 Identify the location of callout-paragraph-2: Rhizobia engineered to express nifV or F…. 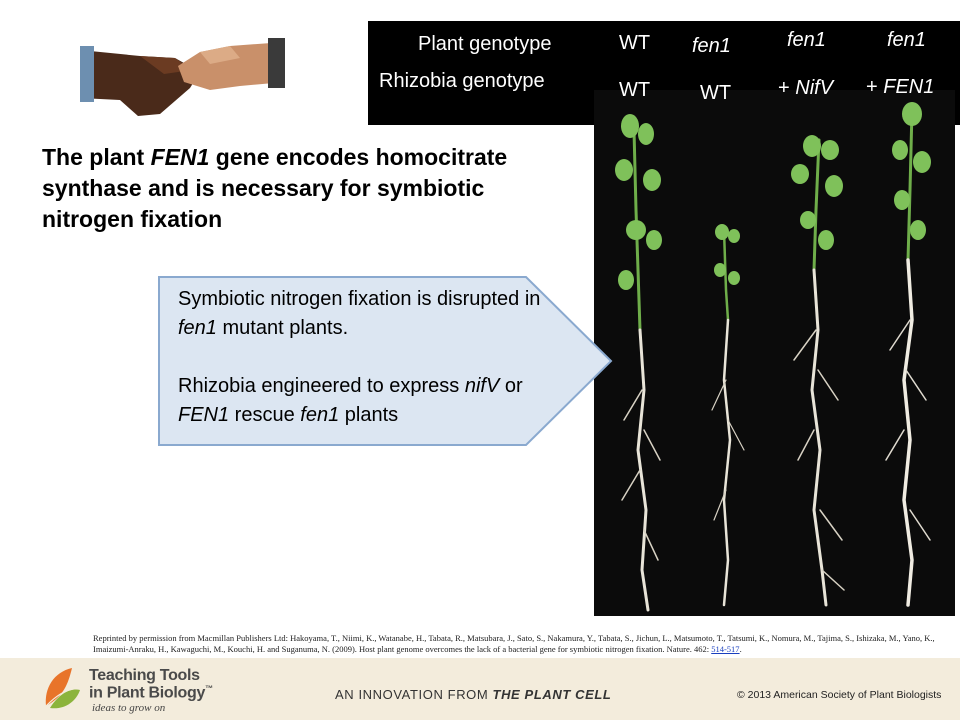
(363, 401).